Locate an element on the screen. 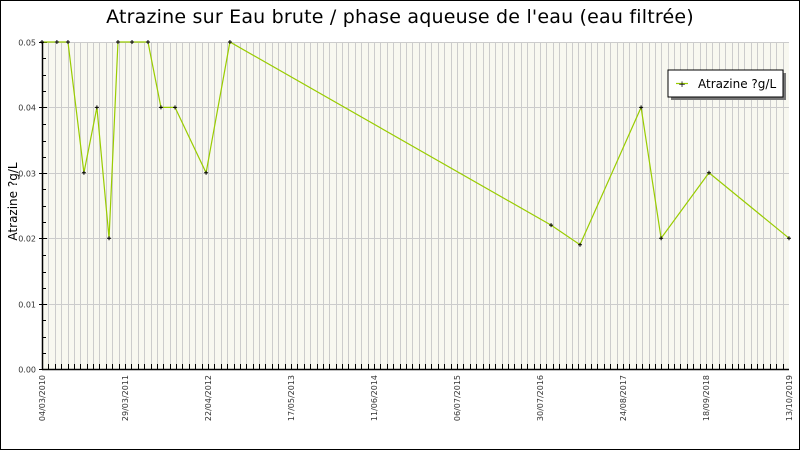 The height and width of the screenshot is (450, 800). y-tick-label: 0.04 is located at coordinates (27, 108).